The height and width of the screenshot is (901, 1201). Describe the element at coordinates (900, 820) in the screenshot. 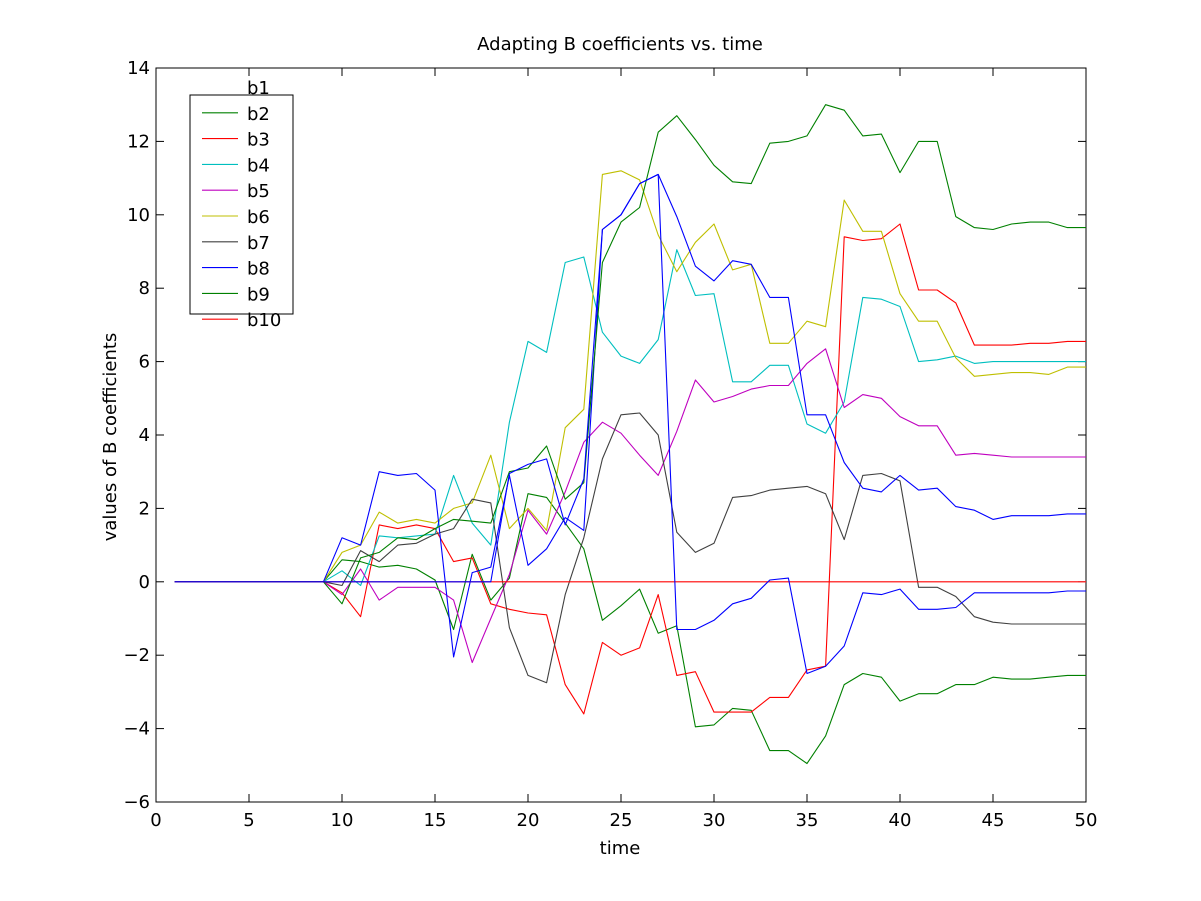

I see `x-tick-label: 40` at that location.